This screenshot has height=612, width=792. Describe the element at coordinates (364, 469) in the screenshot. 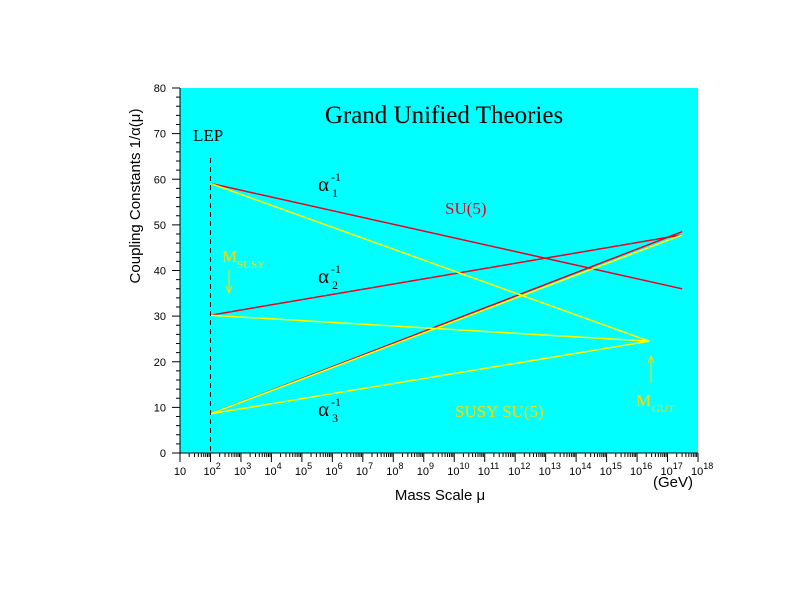

I see `x-tick-label: 10⁷` at that location.